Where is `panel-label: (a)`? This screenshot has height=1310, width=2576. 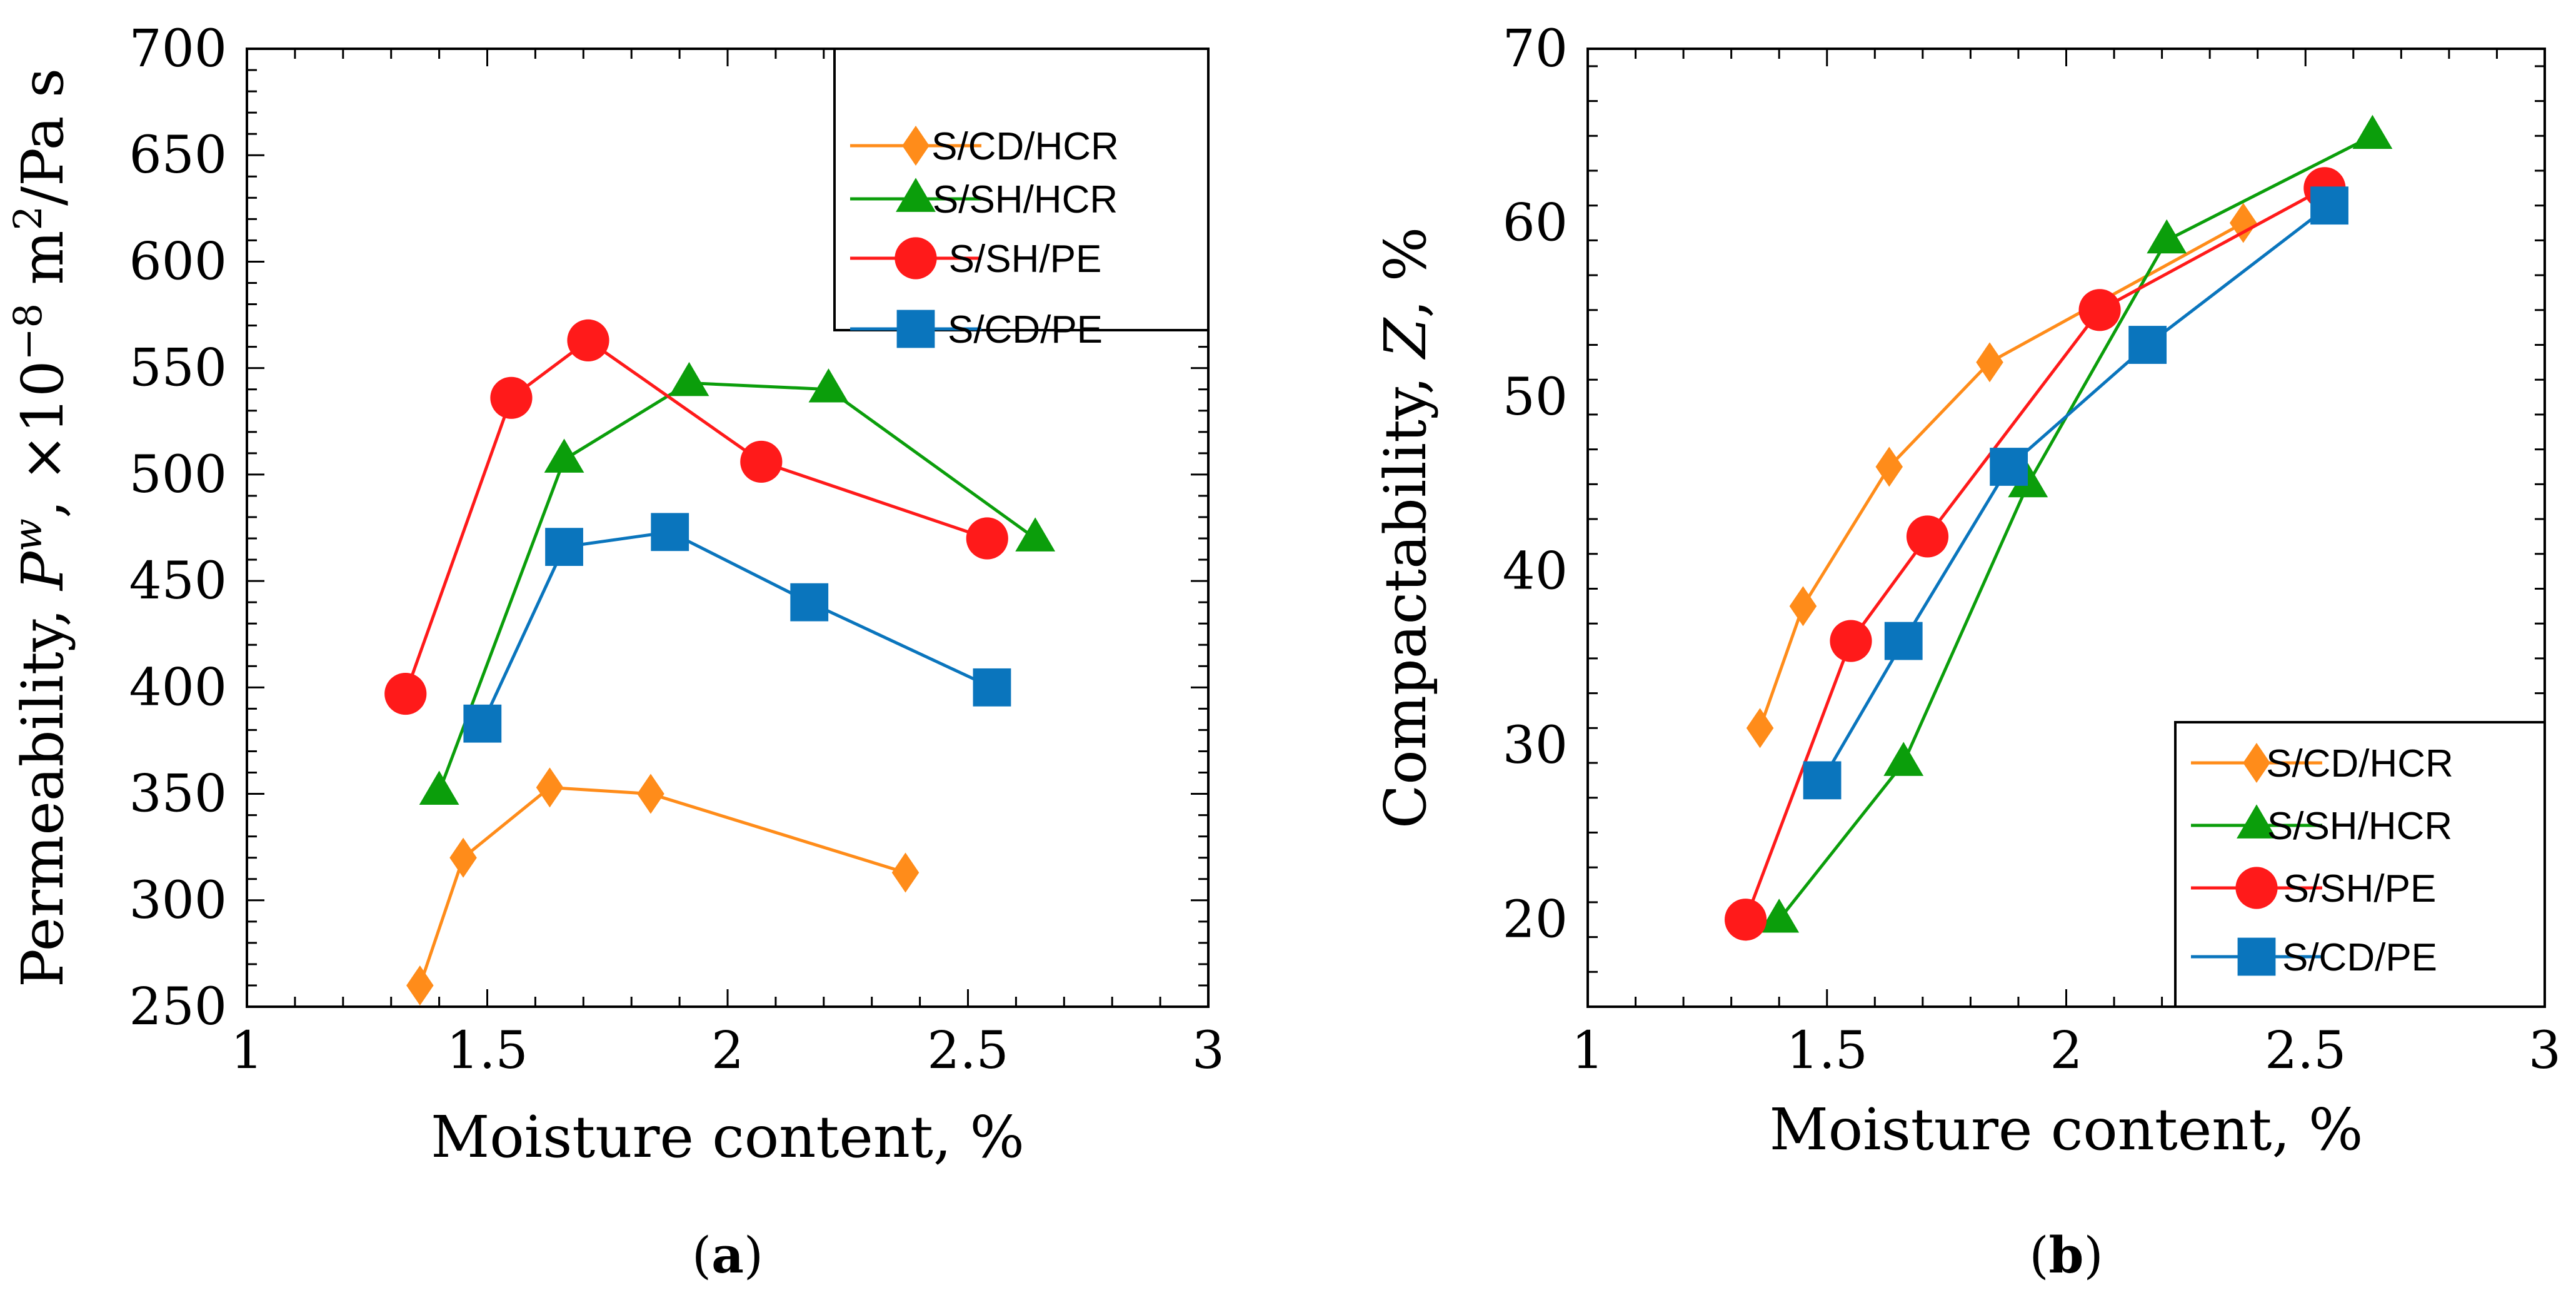
panel-label: (a) is located at coordinates (727, 1255).